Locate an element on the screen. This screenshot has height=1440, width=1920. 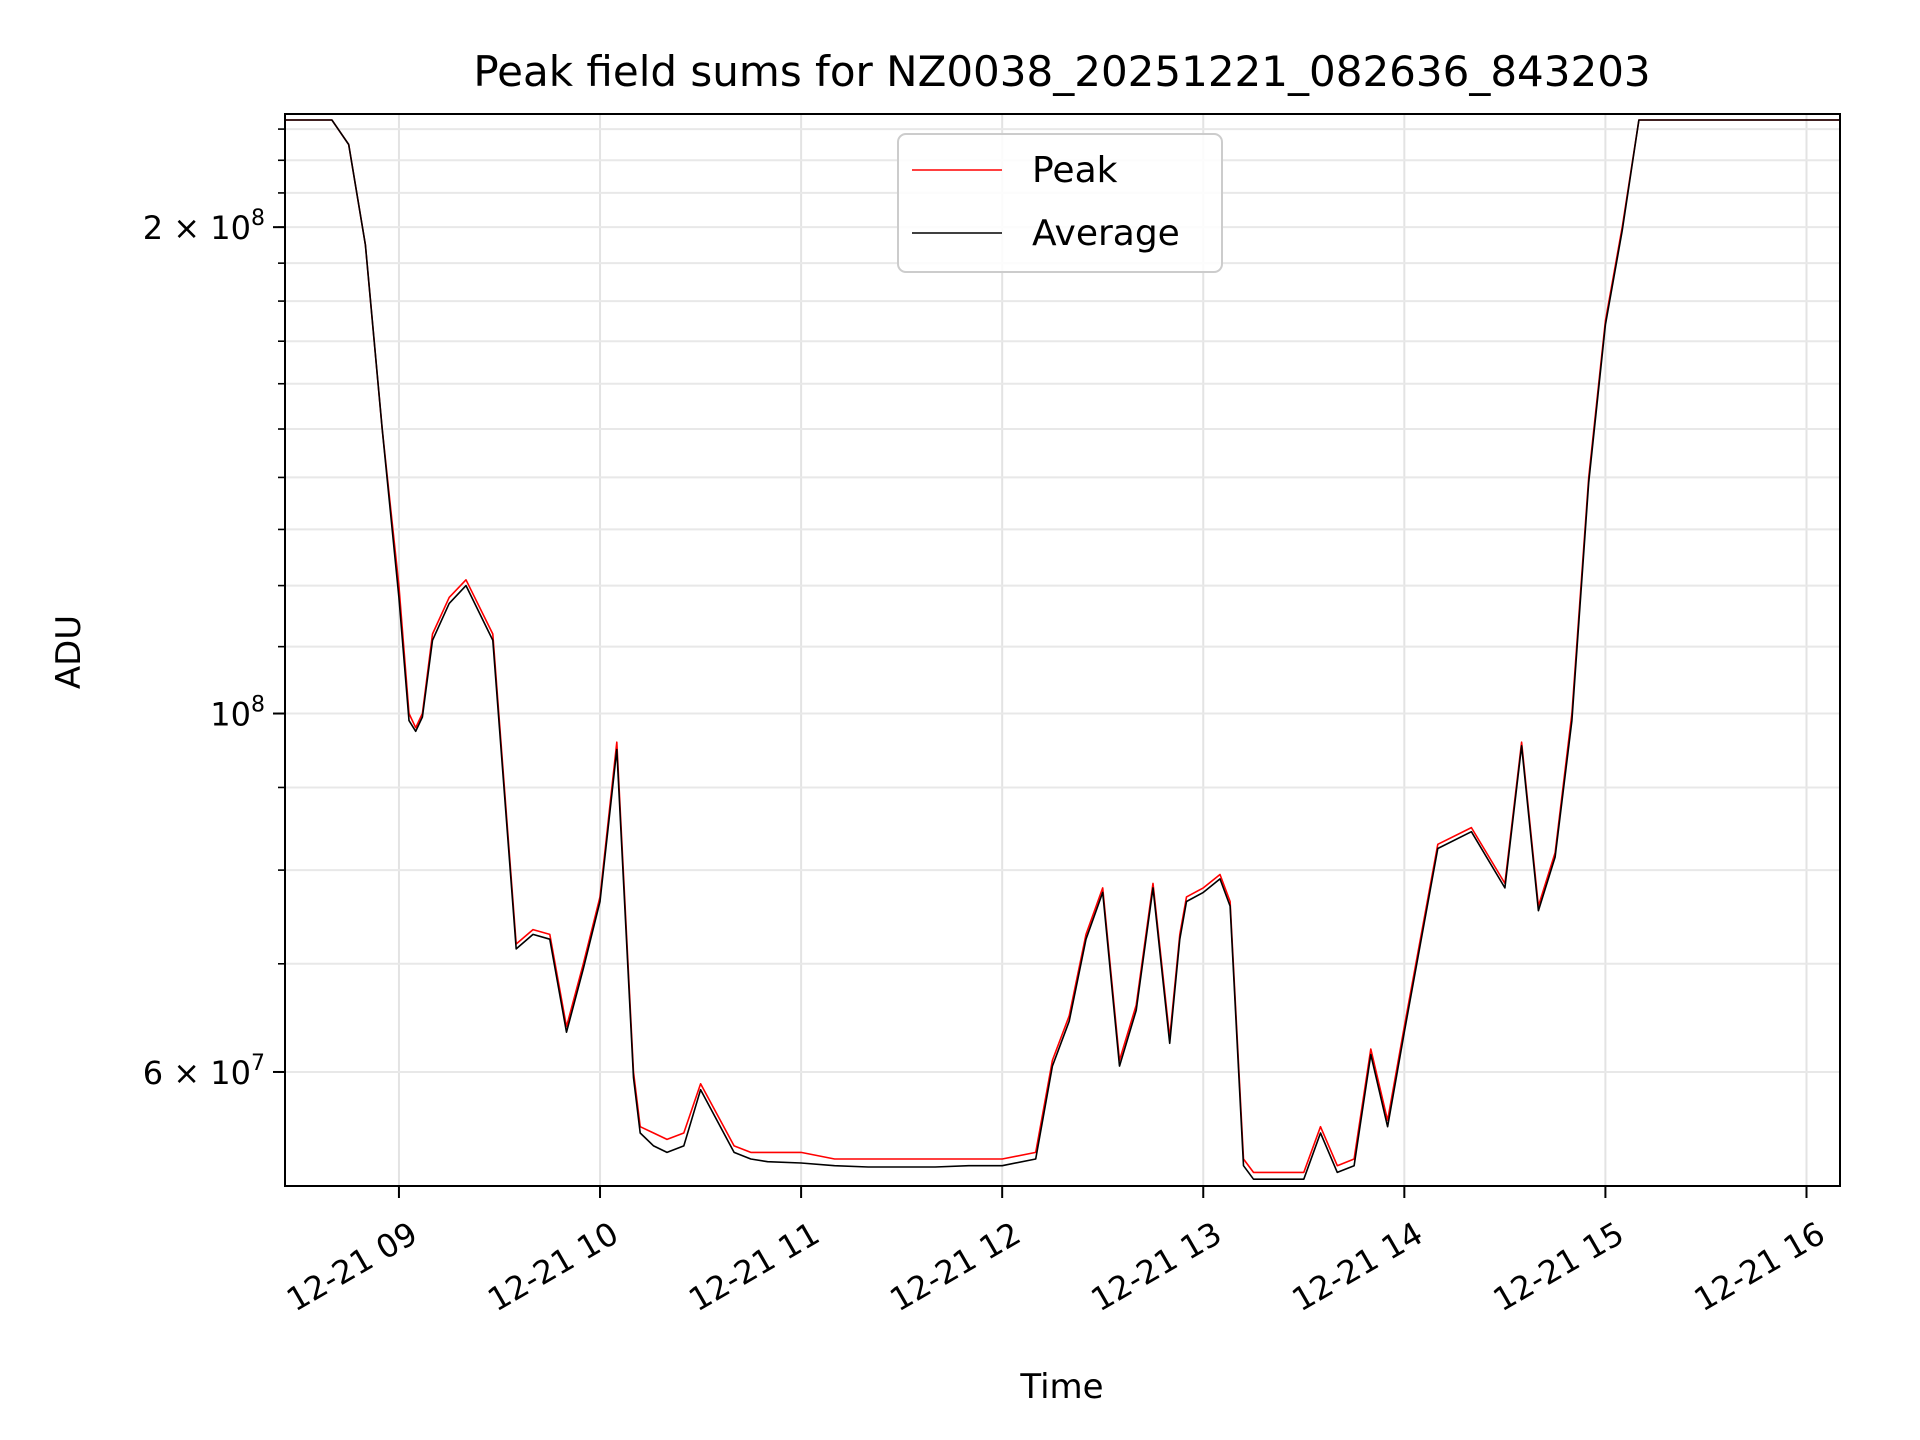
x-axis-label: Time is located at coordinates (1061, 1387).